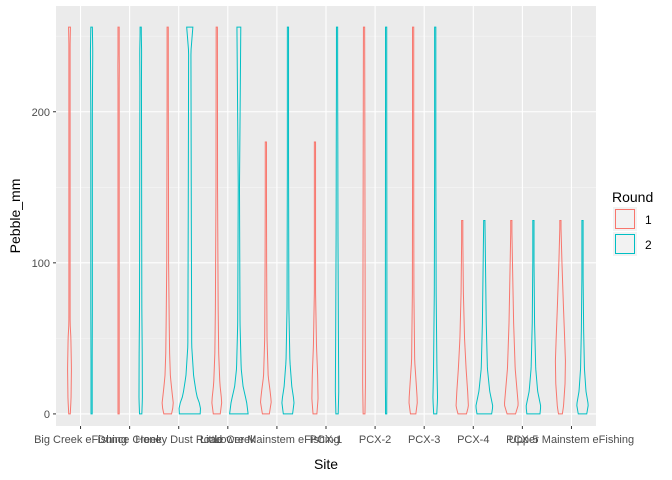  Describe the element at coordinates (239, 220) in the screenshot. I see `violin-round-2-little-creek` at that location.